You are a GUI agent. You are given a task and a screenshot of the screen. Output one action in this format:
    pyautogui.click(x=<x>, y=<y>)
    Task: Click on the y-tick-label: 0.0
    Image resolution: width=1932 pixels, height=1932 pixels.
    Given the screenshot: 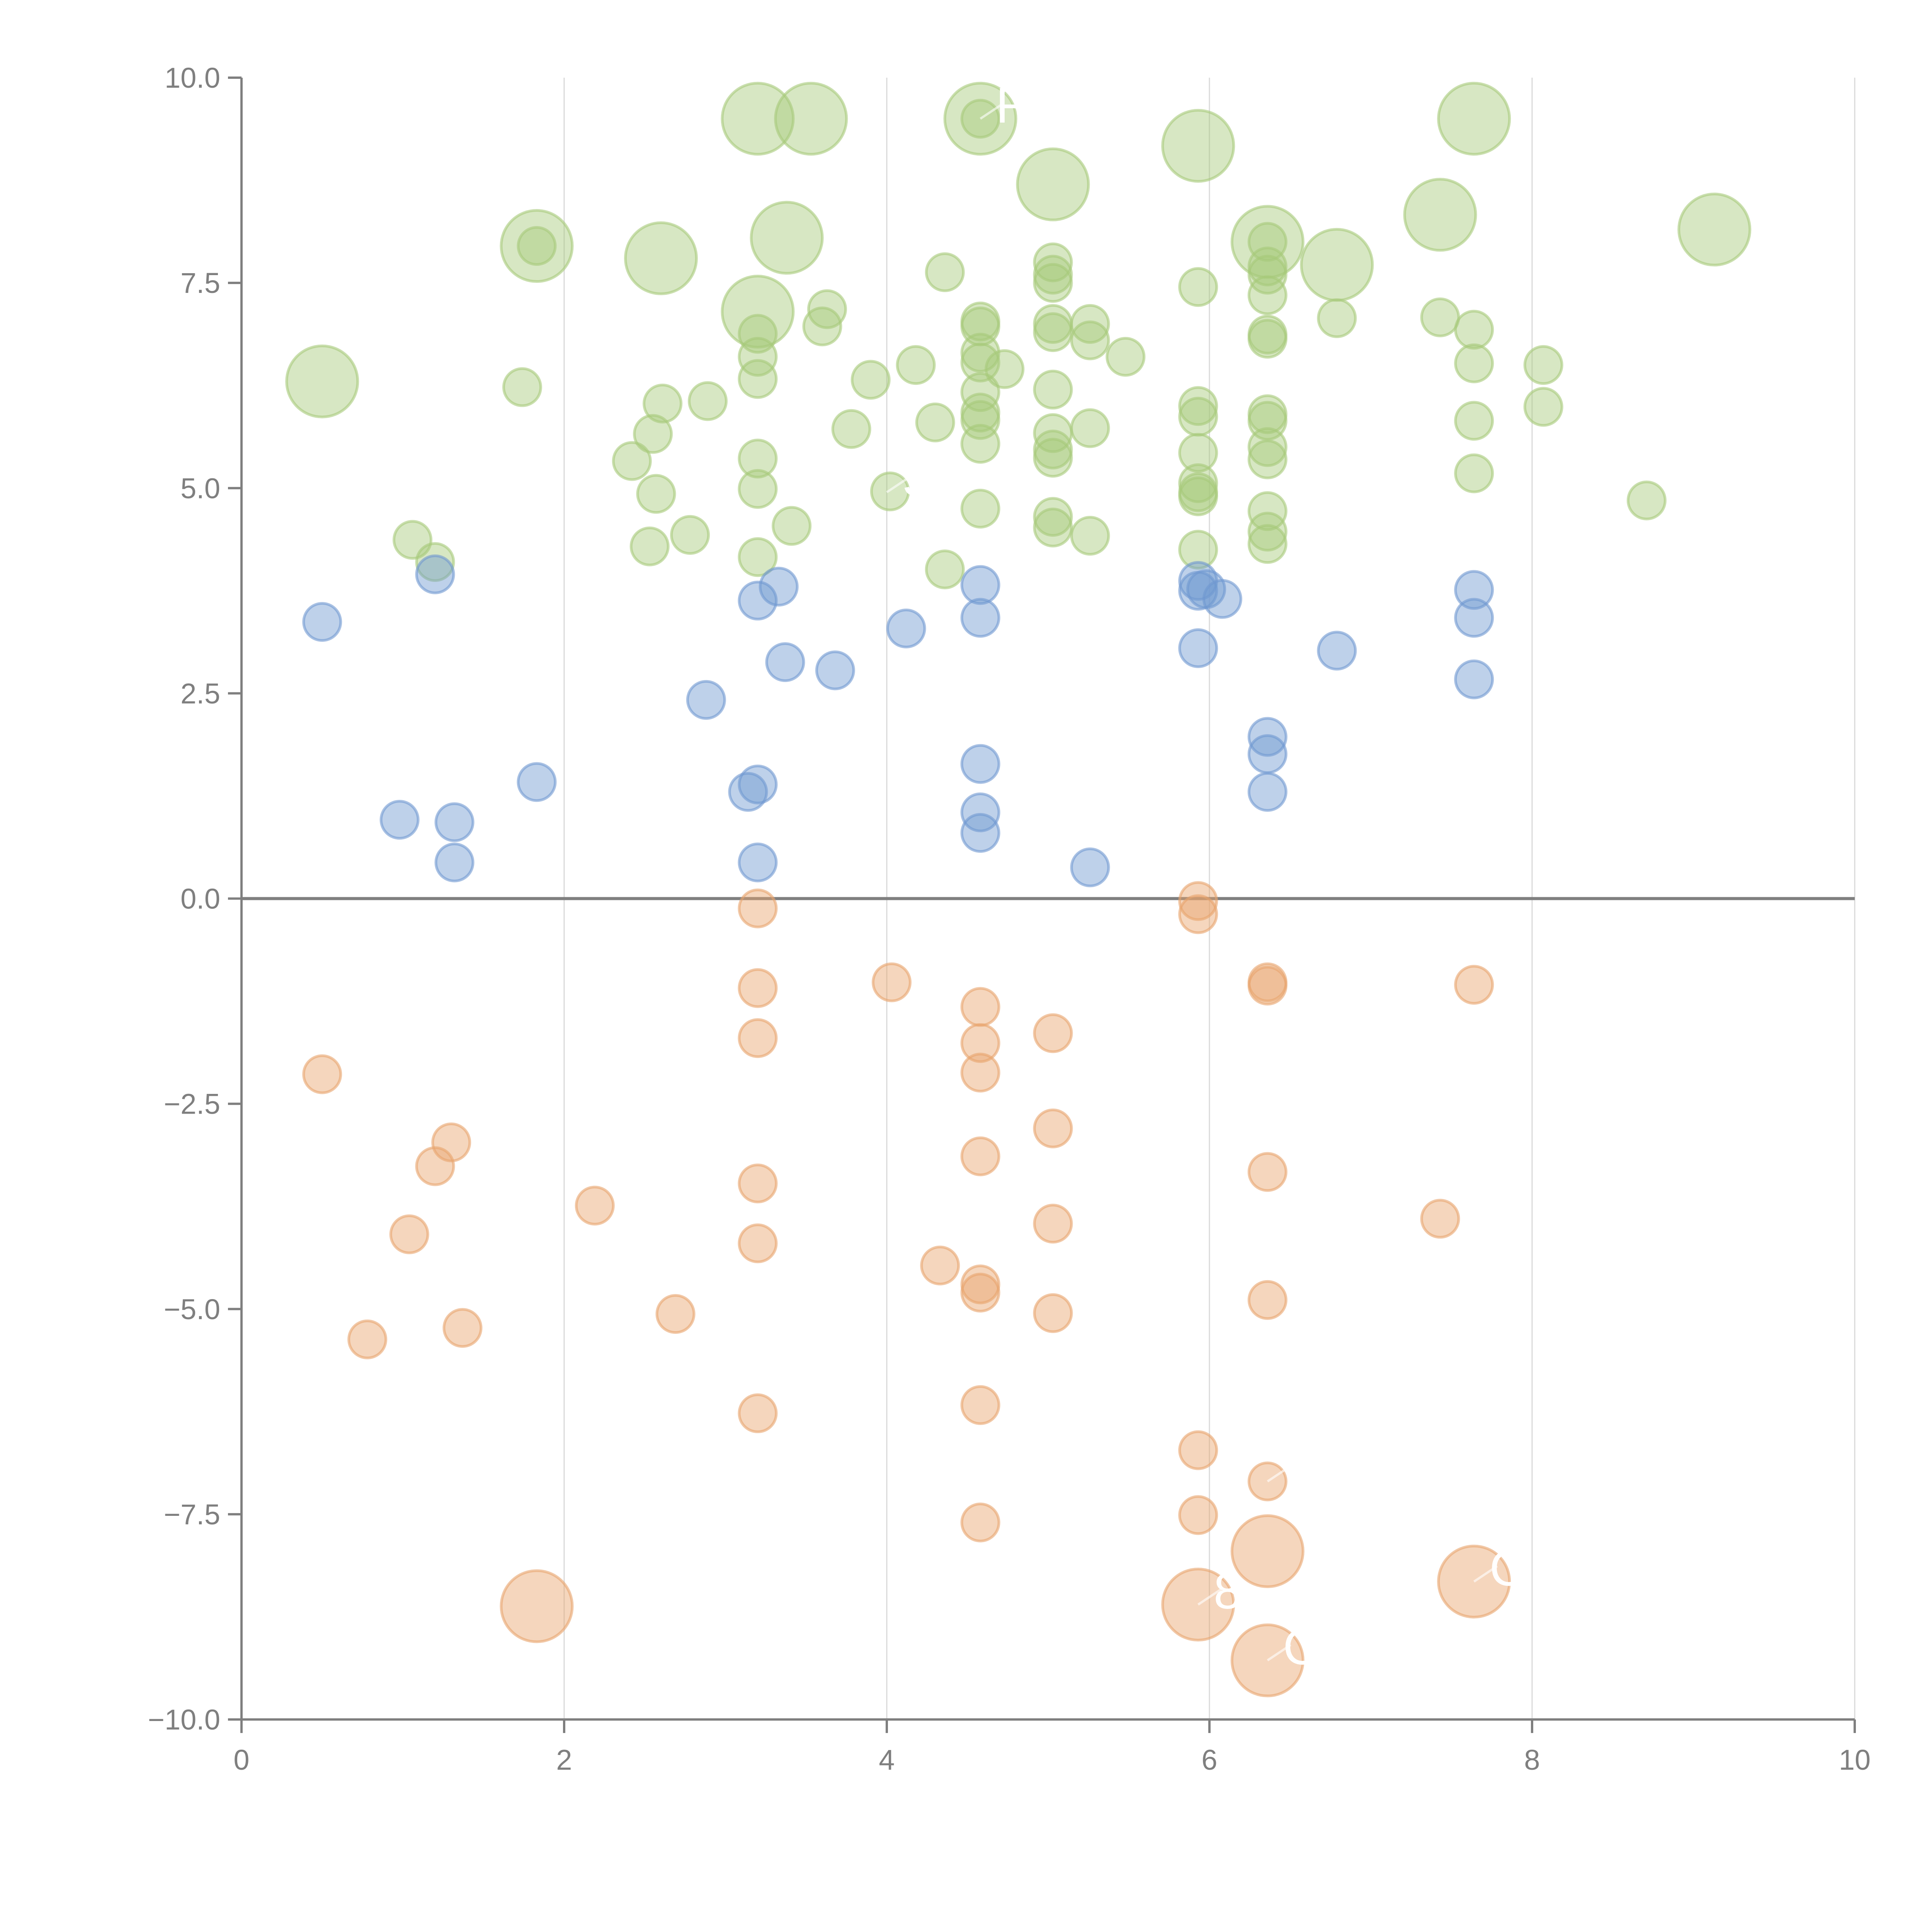 What is the action you would take?
    pyautogui.click(x=200, y=899)
    